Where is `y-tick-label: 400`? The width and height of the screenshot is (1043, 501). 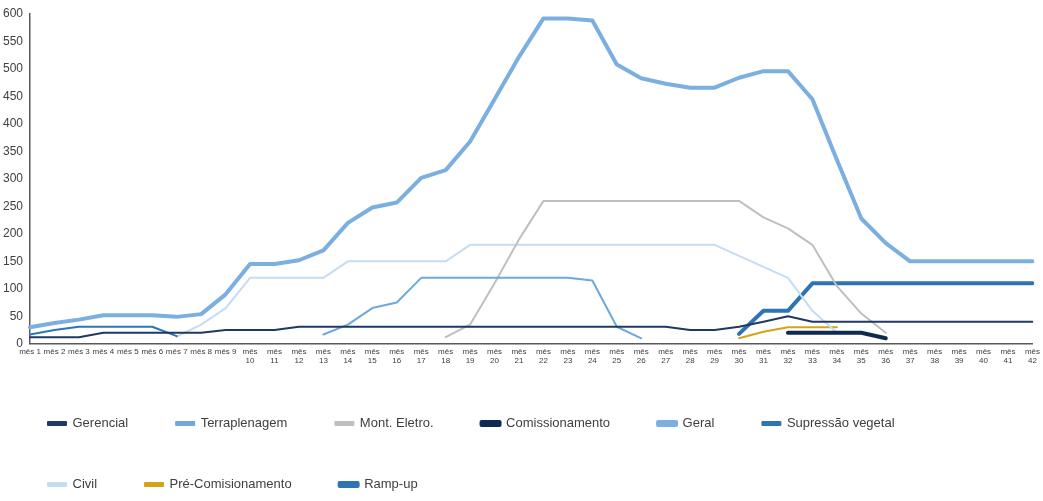
y-tick-label: 400 is located at coordinates (13, 123).